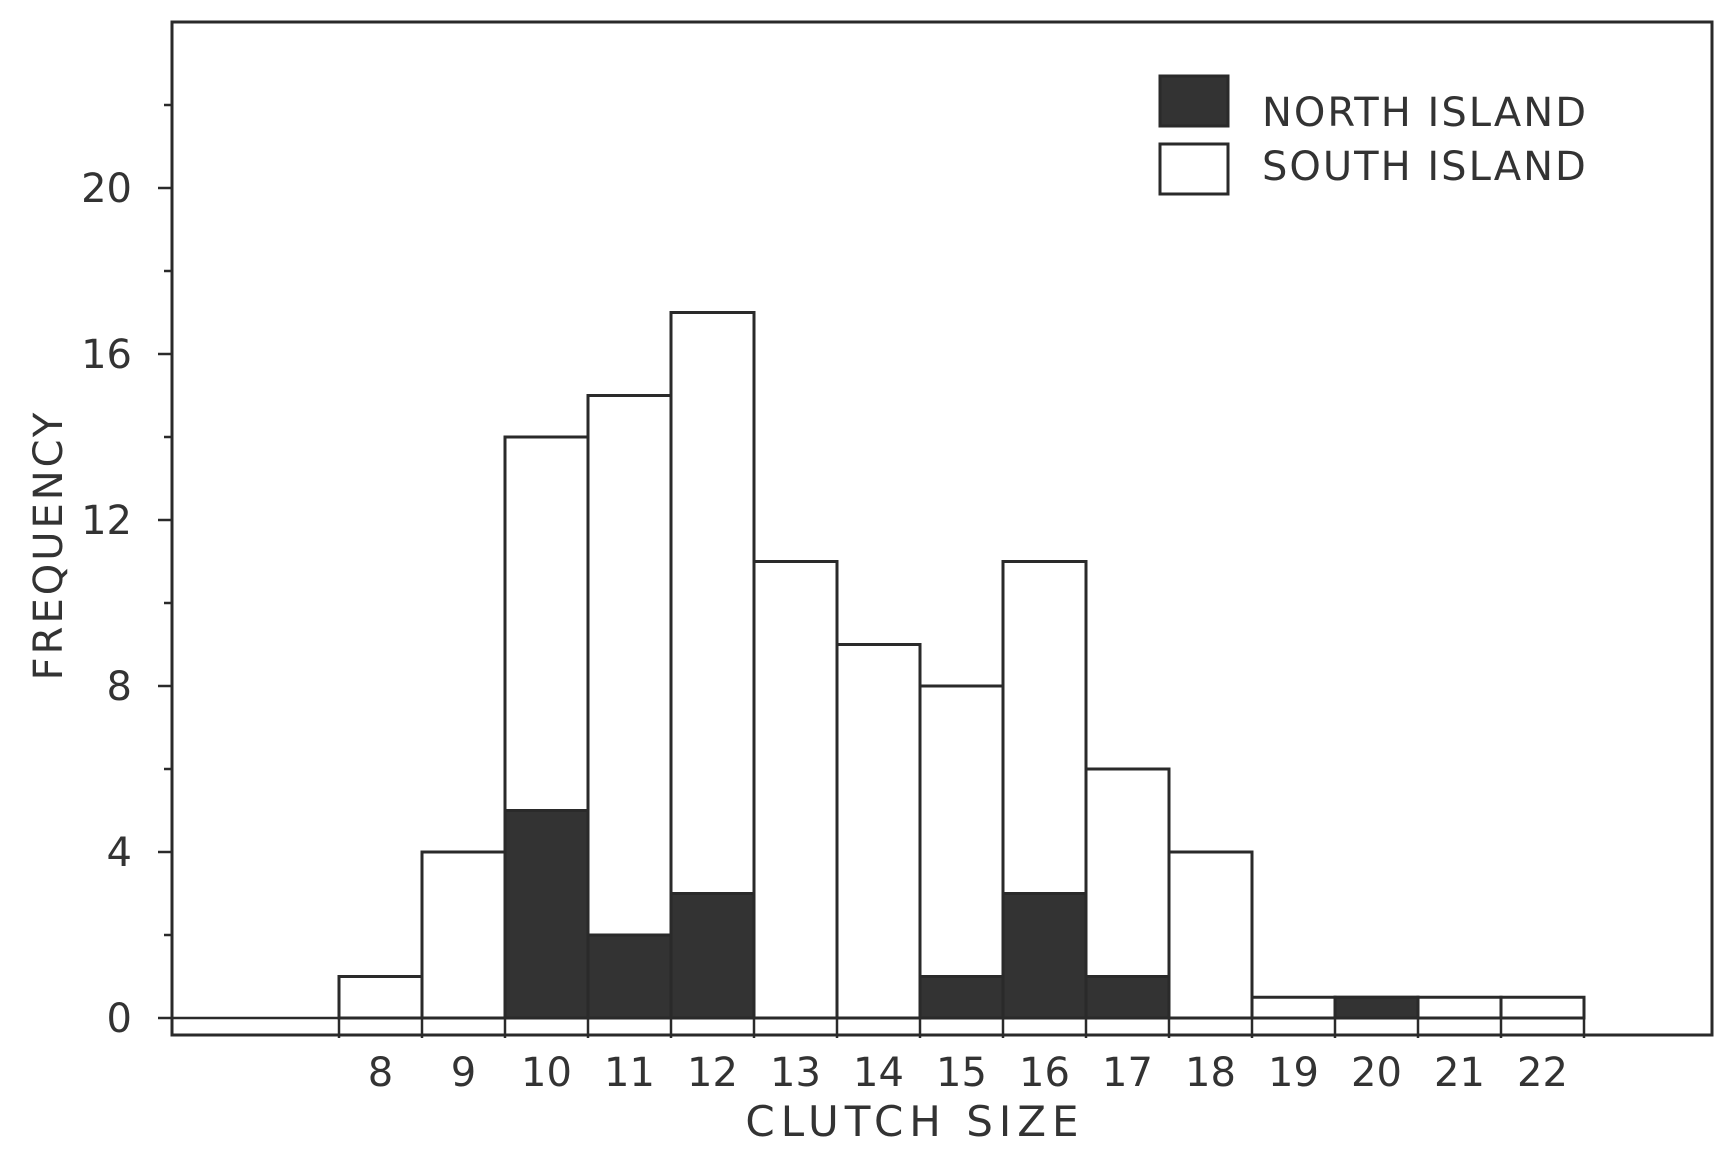 The width and height of the screenshot is (1725, 1149). I want to click on y-axis-title: FREQUENCY, so click(49, 545).